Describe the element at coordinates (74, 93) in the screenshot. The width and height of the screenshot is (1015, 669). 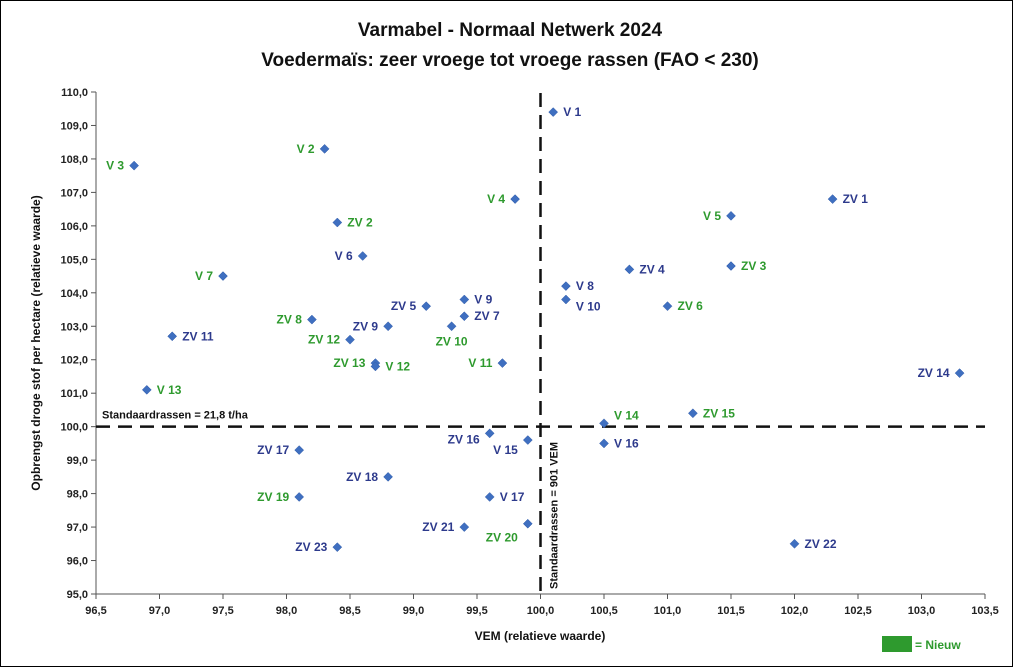
I see `y-tick-label: 110,0` at that location.